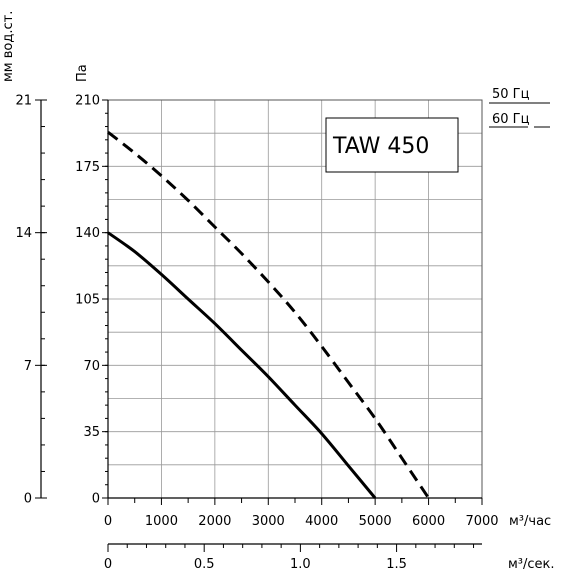 The height and width of the screenshot is (582, 571). Describe the element at coordinates (82, 73) in the screenshot. I see `y-axis-label: Па` at that location.